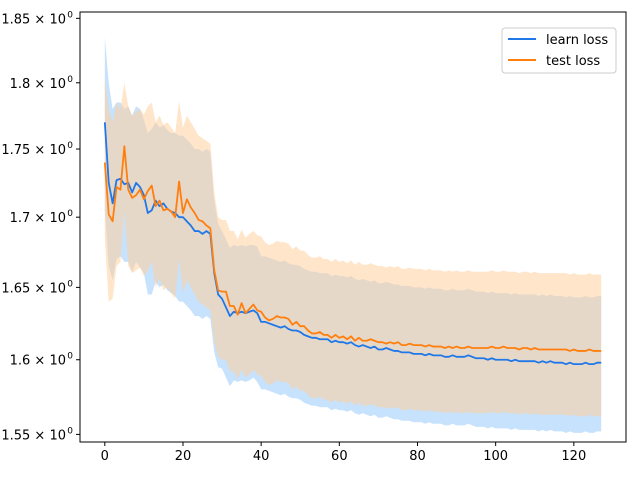  I want to click on x-axis-ticks: 0 20 40 60 80 100 120, so click(343, 453).